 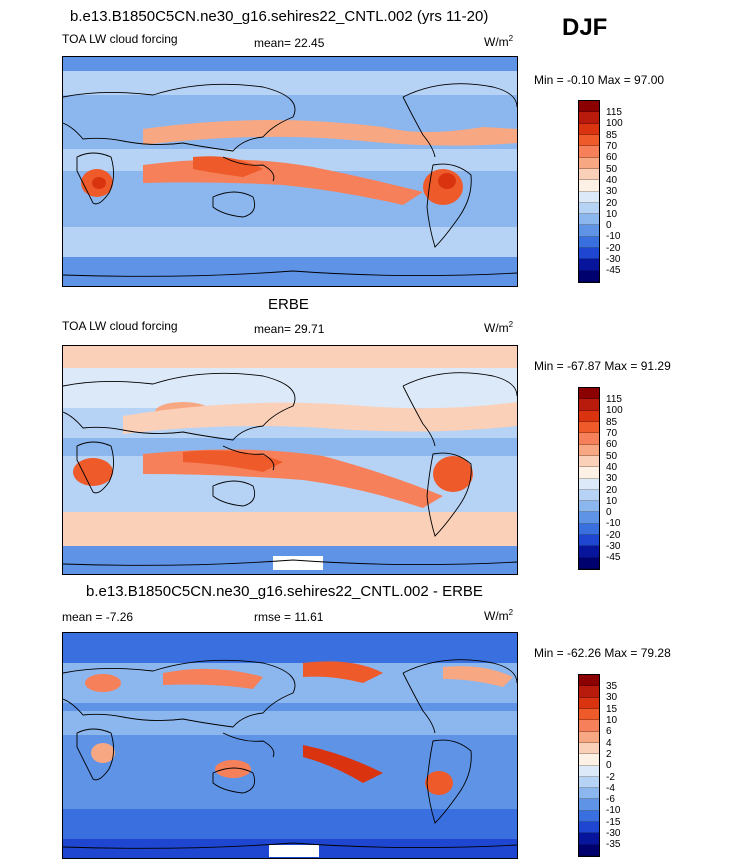 I want to click on colorbar-tick-label: 35, so click(x=612, y=686).